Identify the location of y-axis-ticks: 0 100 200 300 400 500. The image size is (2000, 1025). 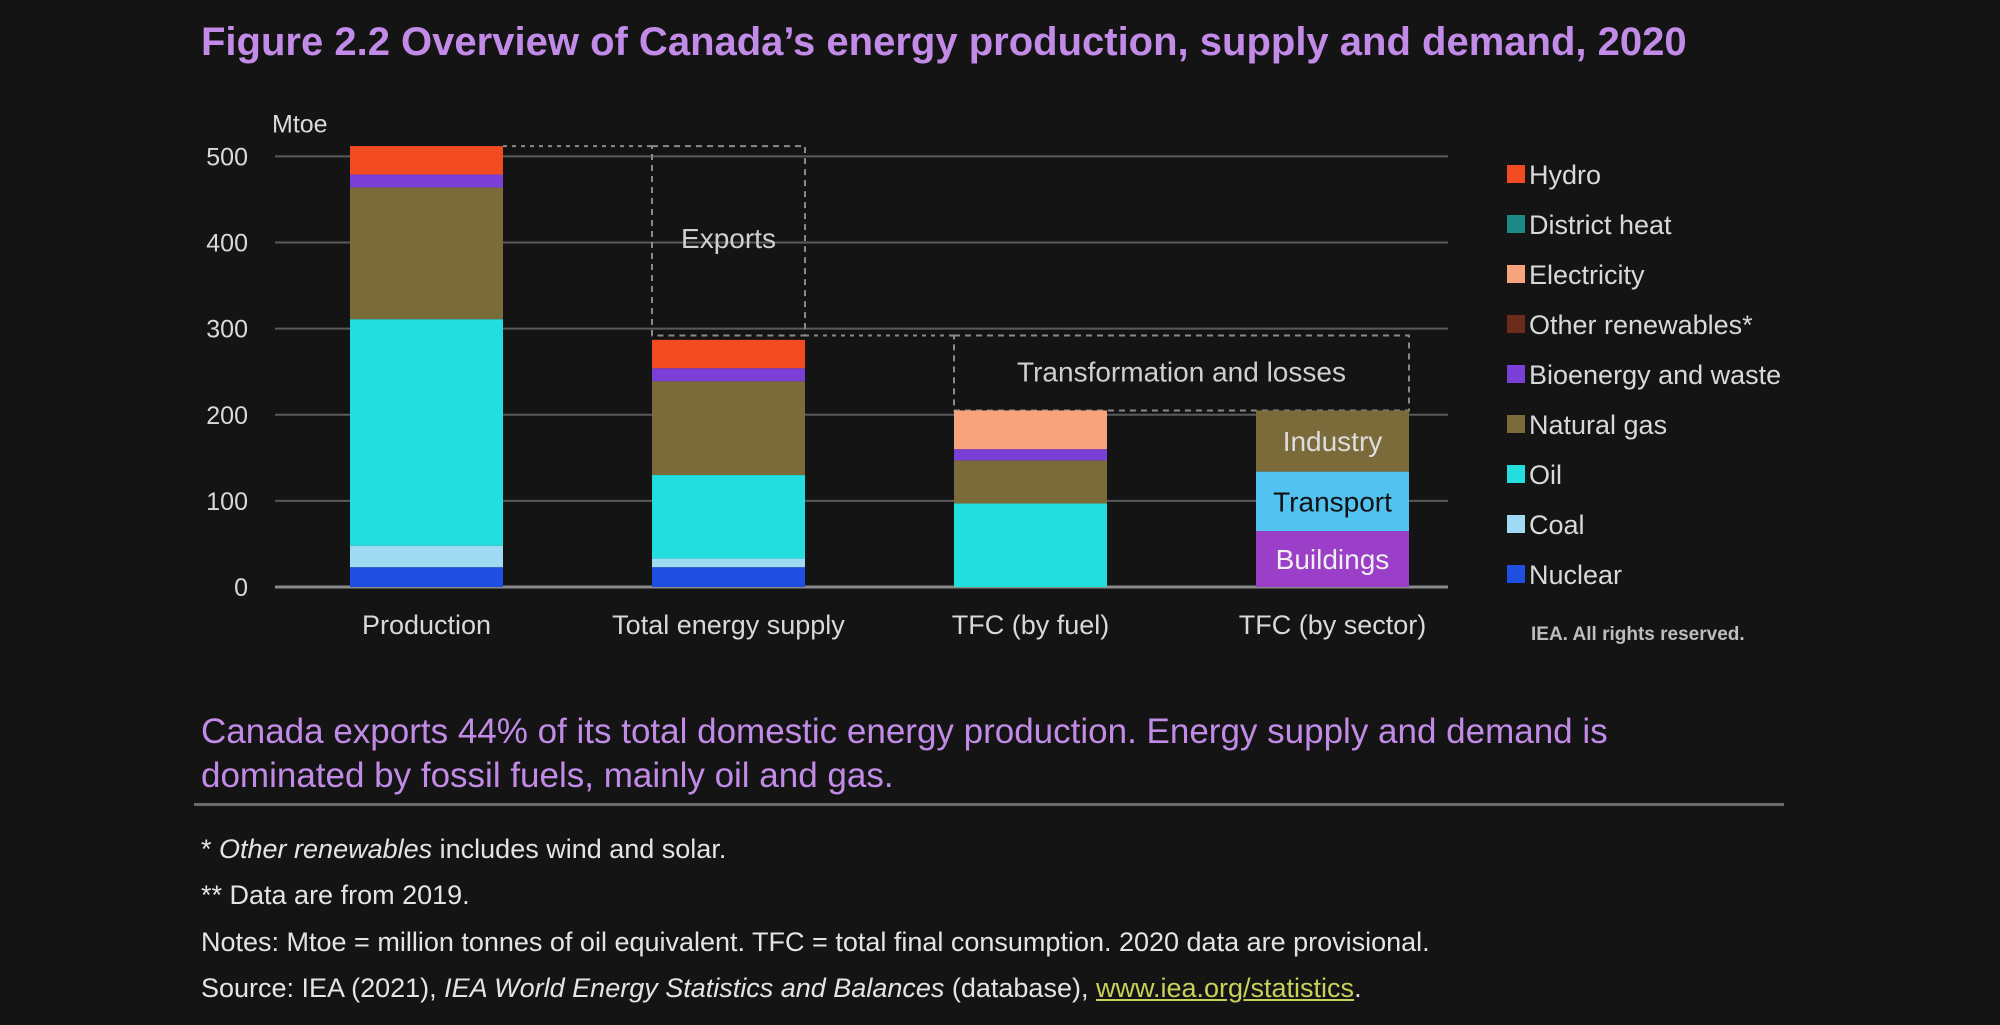
(227, 372).